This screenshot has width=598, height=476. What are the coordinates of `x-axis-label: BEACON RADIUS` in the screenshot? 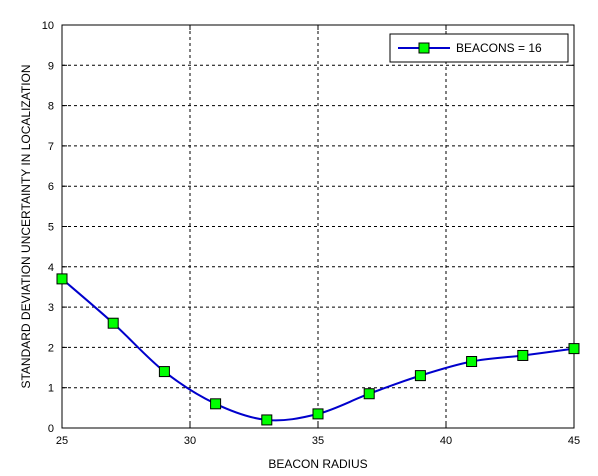 It's located at (317, 464).